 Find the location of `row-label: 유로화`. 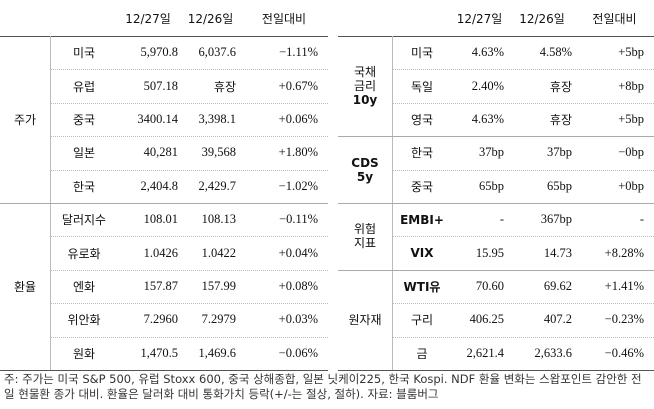

row-label: 유로화 is located at coordinates (84, 253).